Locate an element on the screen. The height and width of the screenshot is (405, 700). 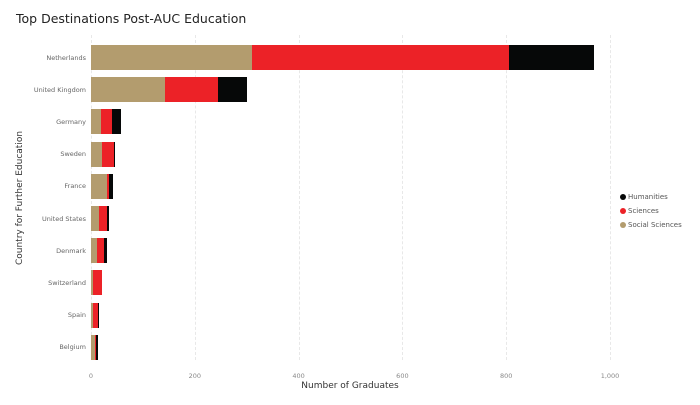
x-tick-label: 0 is located at coordinates (91, 376).